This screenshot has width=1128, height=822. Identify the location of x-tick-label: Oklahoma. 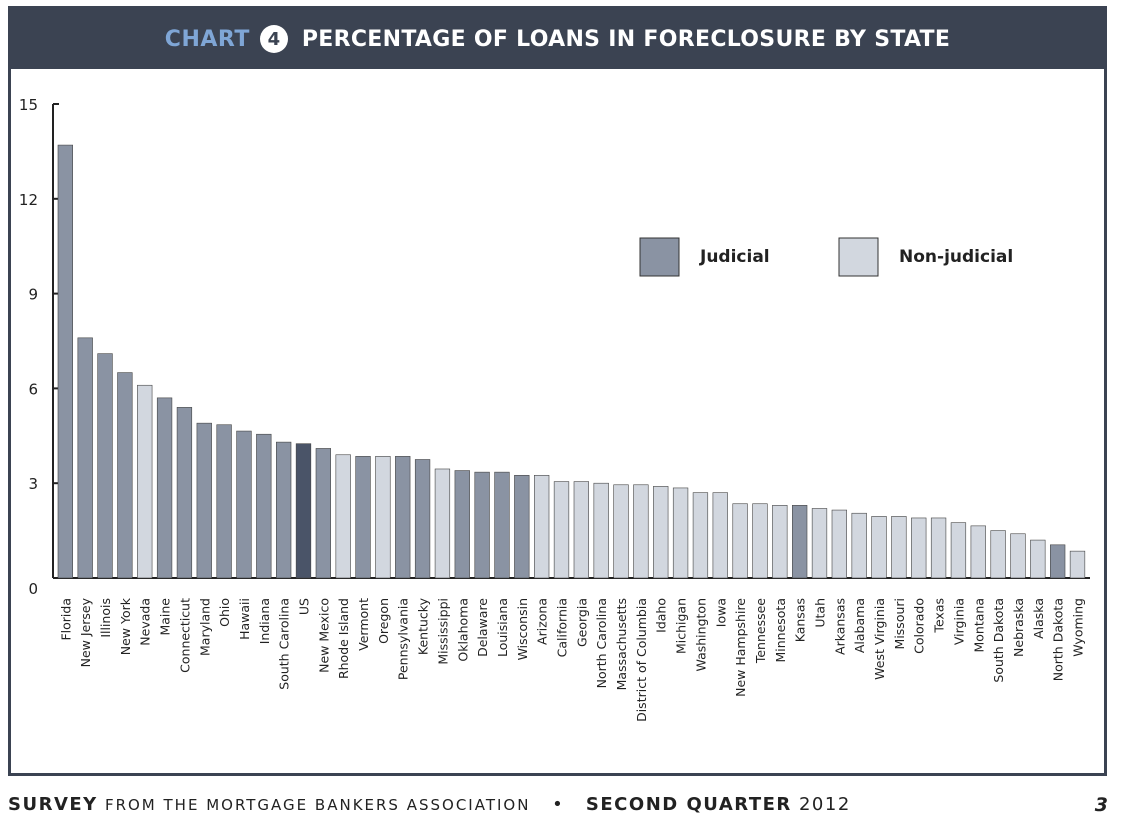
(462, 630).